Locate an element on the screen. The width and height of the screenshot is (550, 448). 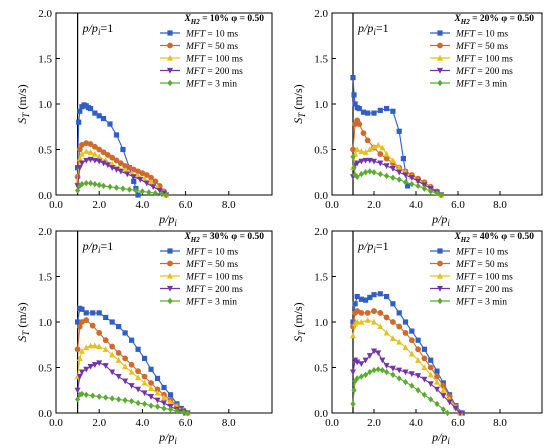
legend-item: MFT = 200 ms is located at coordinates (201, 290).